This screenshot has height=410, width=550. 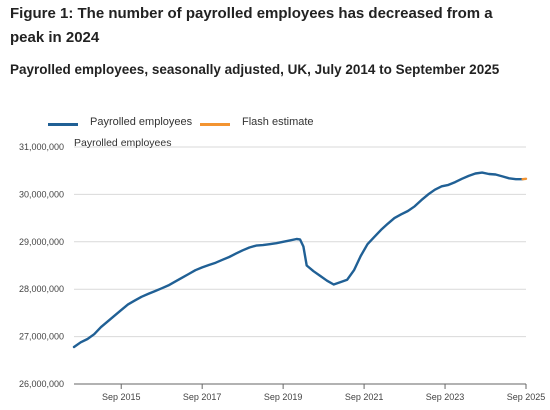 What do you see at coordinates (445, 397) in the screenshot?
I see `x-tick-label: Sep 2023` at bounding box center [445, 397].